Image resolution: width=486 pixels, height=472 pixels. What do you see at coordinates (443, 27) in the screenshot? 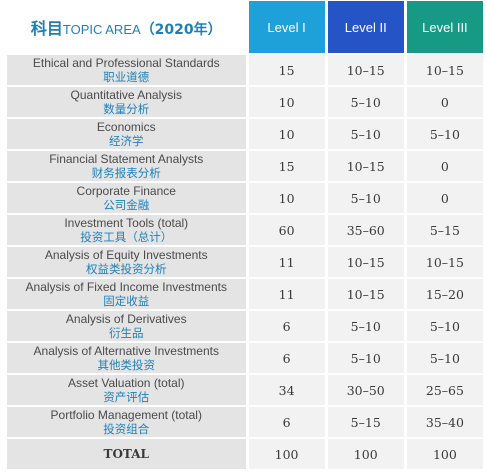
I see `level-3-header: Level III` at bounding box center [443, 27].